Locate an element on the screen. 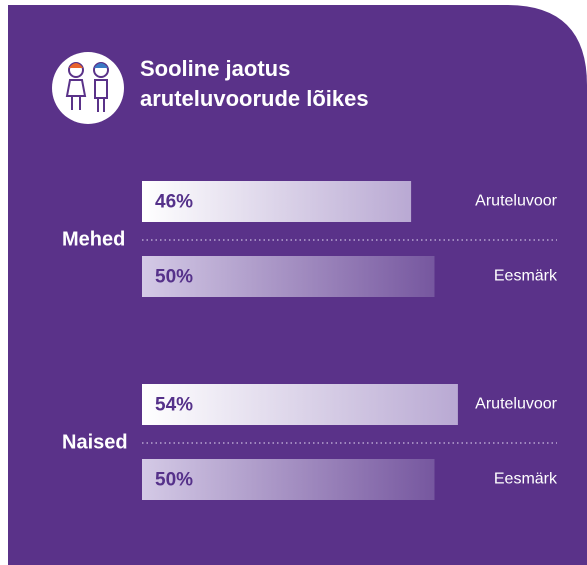 This screenshot has width=587, height=565. value-label: 46% is located at coordinates (174, 202).